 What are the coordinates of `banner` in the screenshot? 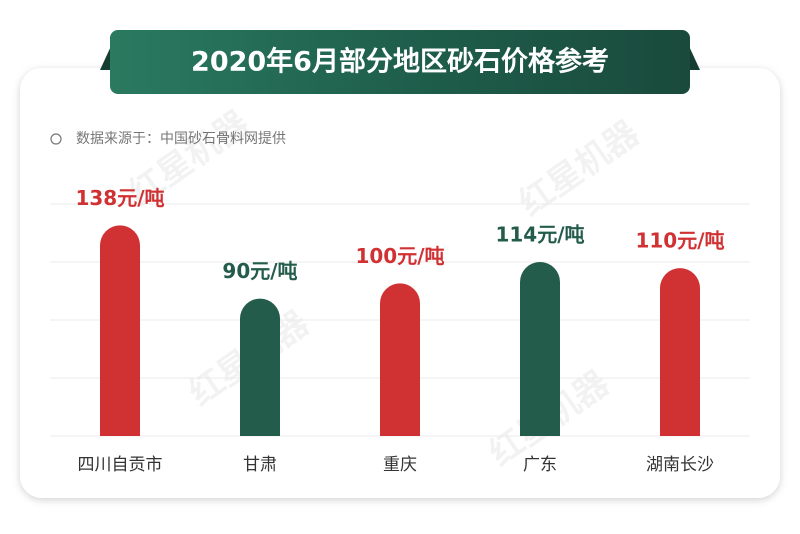 It's located at (400, 62).